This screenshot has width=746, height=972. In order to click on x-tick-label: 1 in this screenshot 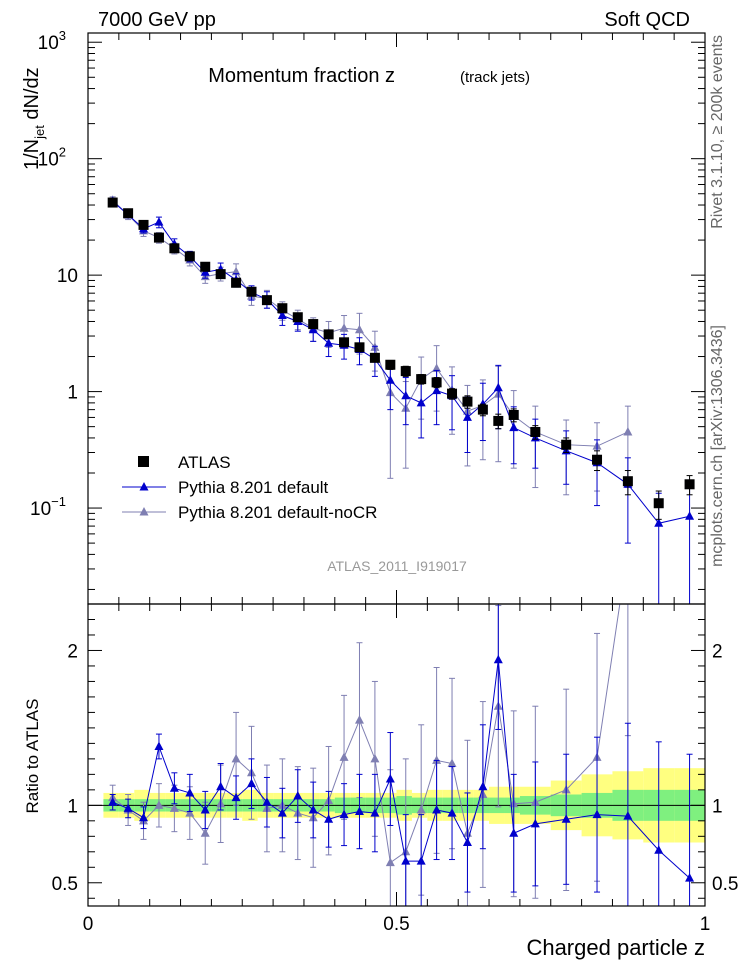, I will do `click(705, 924)`.